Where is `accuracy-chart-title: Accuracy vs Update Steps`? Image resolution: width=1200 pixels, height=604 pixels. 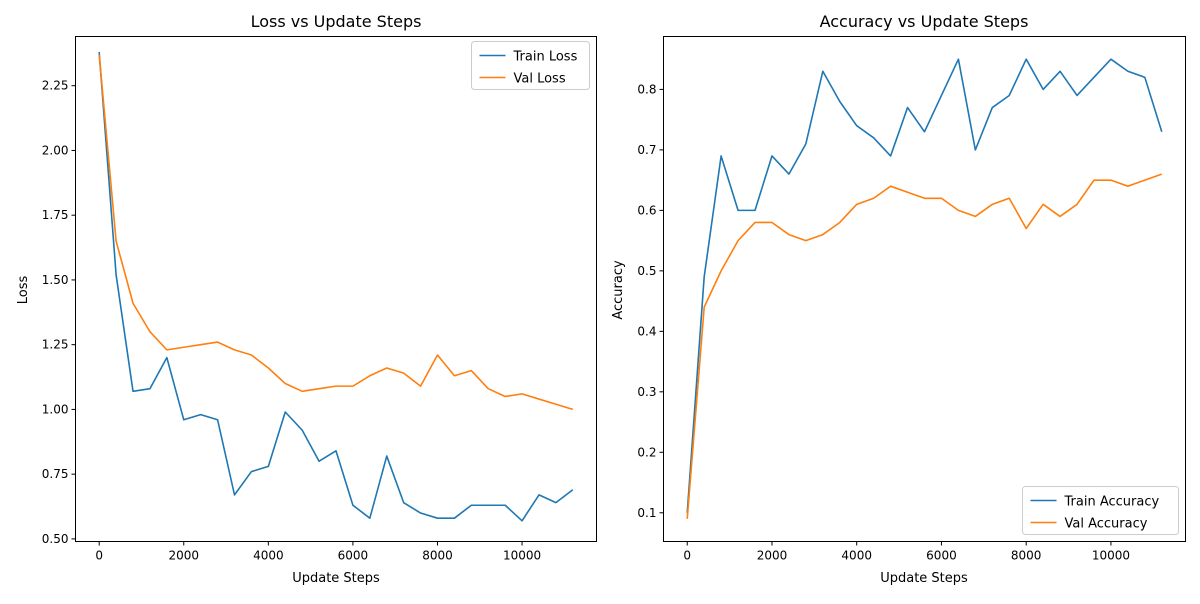
accuracy-chart-title: Accuracy vs Update Steps is located at coordinates (924, 21).